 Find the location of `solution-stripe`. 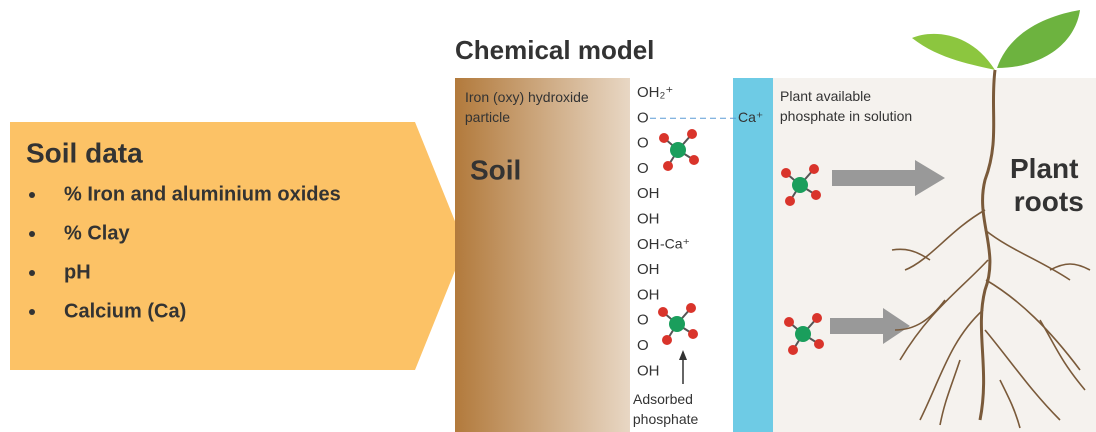

solution-stripe is located at coordinates (753, 255).